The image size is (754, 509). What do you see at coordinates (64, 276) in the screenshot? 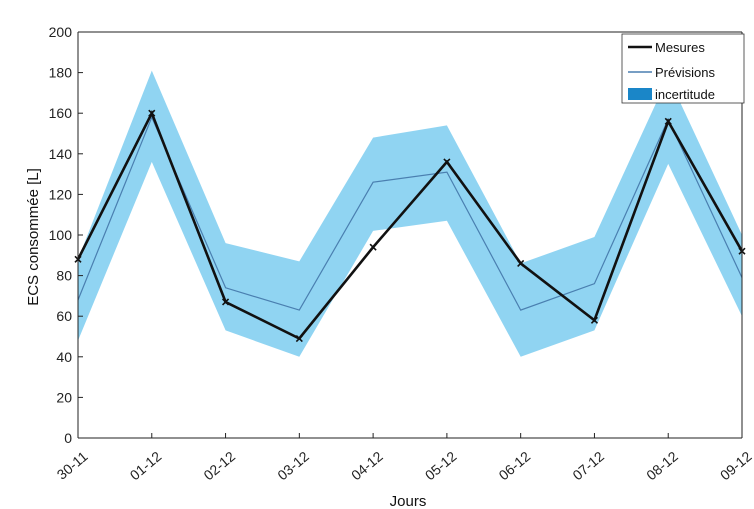
I see `y-tick-label: 80` at bounding box center [64, 276].